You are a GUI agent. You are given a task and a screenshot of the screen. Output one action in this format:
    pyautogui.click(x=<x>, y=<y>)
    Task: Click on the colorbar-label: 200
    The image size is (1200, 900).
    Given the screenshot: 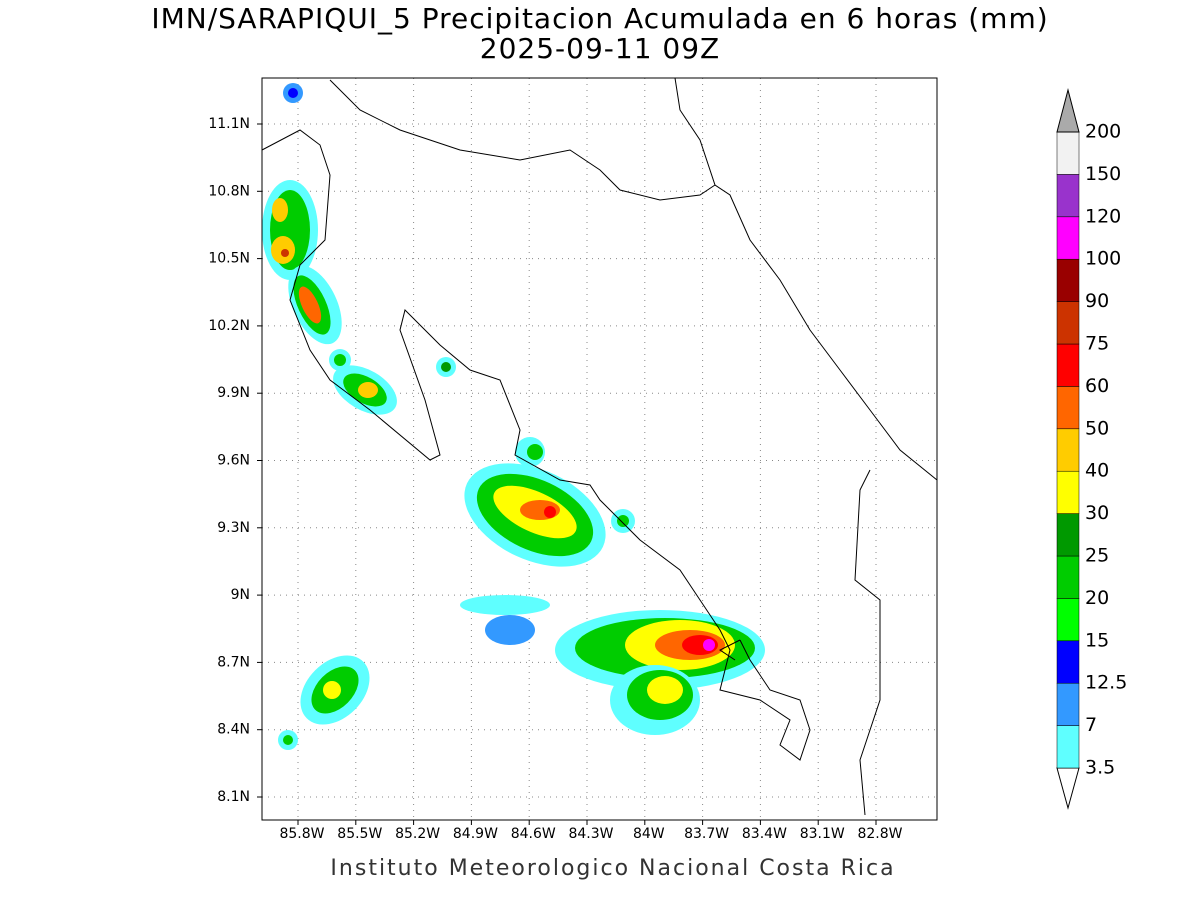 What is the action you would take?
    pyautogui.click(x=1103, y=132)
    